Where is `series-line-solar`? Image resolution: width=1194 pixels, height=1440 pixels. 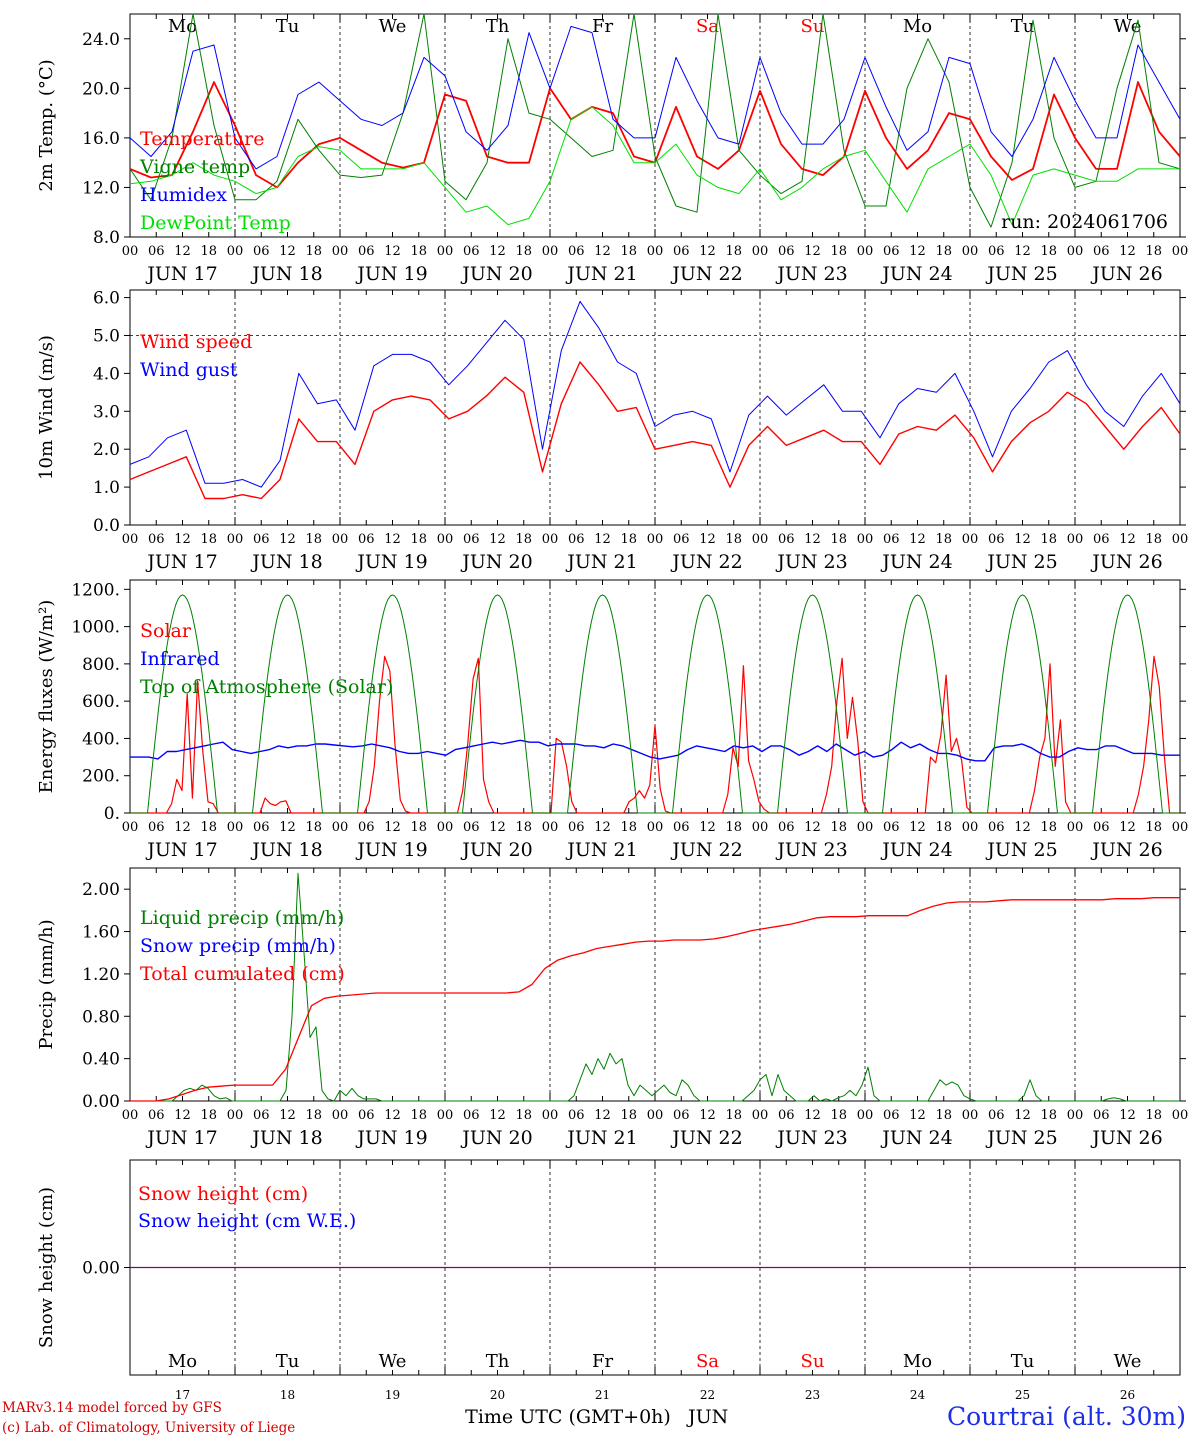 series-line-solar is located at coordinates (655, 734).